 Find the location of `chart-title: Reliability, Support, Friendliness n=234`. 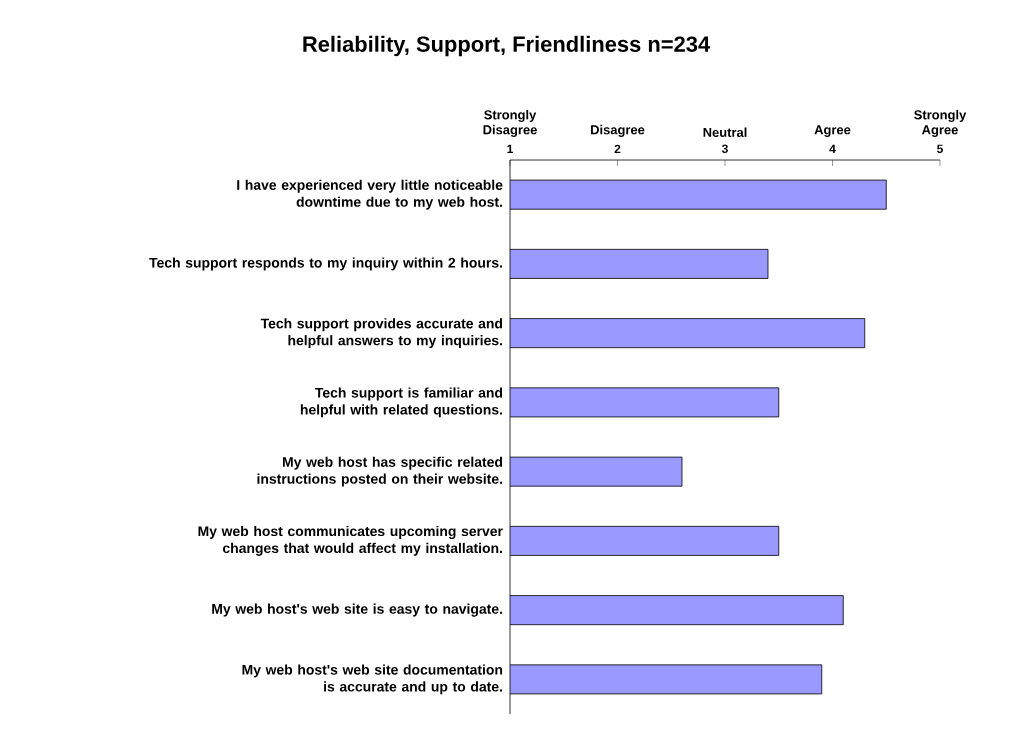

chart-title: Reliability, Support, Friendliness n=234 is located at coordinates (507, 46).